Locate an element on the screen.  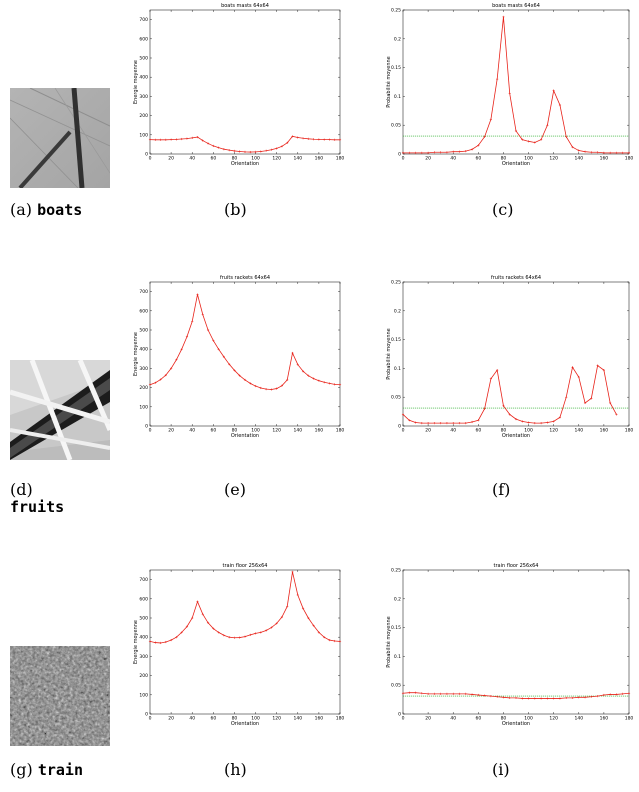
y-tick-label: 0.25 is located at coordinates (396, 283).